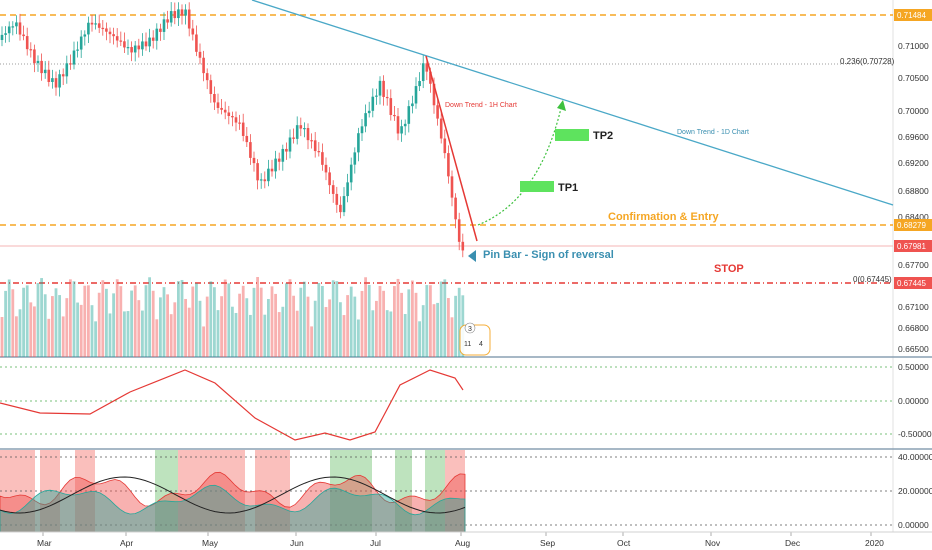 This screenshot has height=550, width=932. What do you see at coordinates (572, 135) in the screenshot?
I see `tp2-box` at bounding box center [572, 135].